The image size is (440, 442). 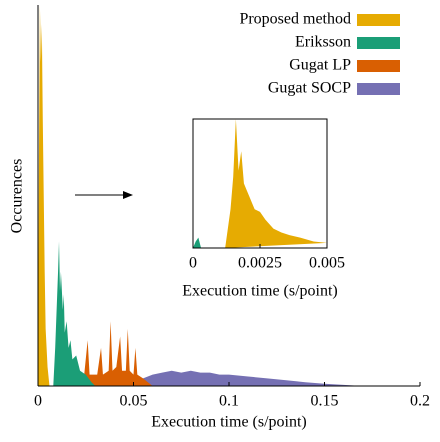 What do you see at coordinates (325, 401) in the screenshot?
I see `x-tick-label: 0.15` at bounding box center [325, 401].